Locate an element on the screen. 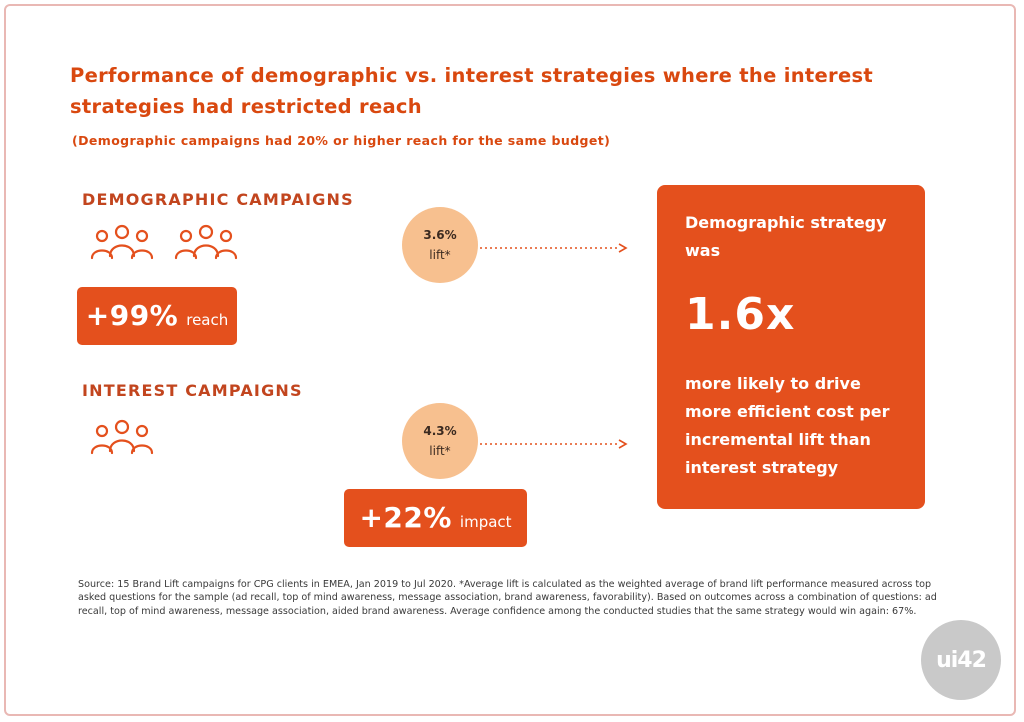 This screenshot has width=1024, height=722. reach-unit: reach is located at coordinates (207, 320).